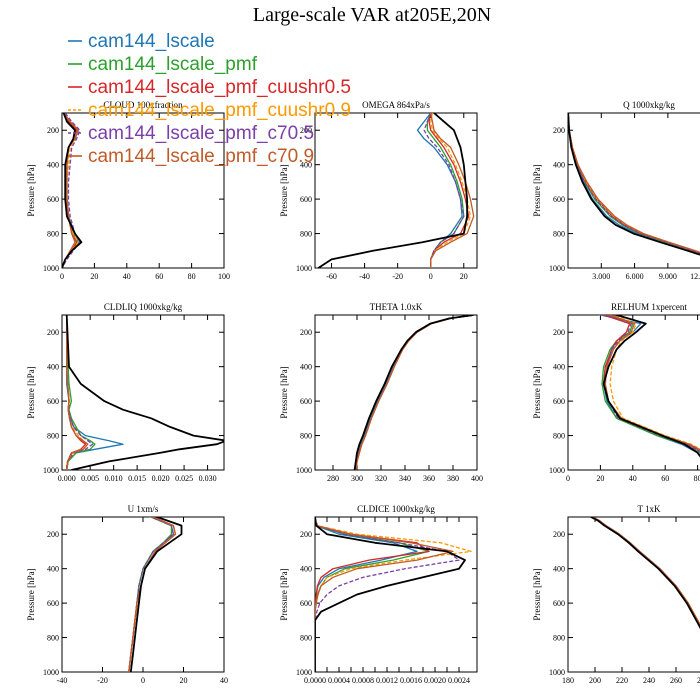  I want to click on legend-entry: cam144_lscale_pmf, so click(173, 64).